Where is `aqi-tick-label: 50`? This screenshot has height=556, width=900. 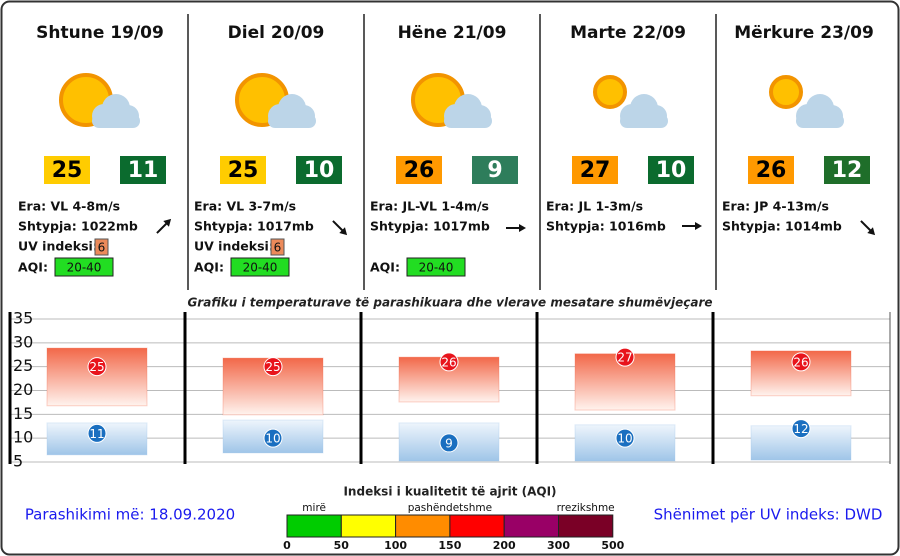
aqi-tick-label: 50 is located at coordinates (342, 545).